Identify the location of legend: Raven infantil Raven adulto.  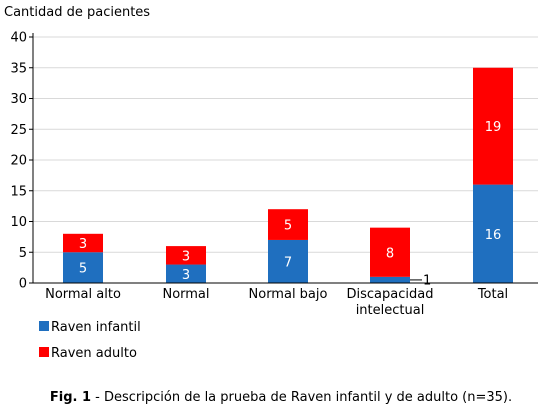
(90, 340).